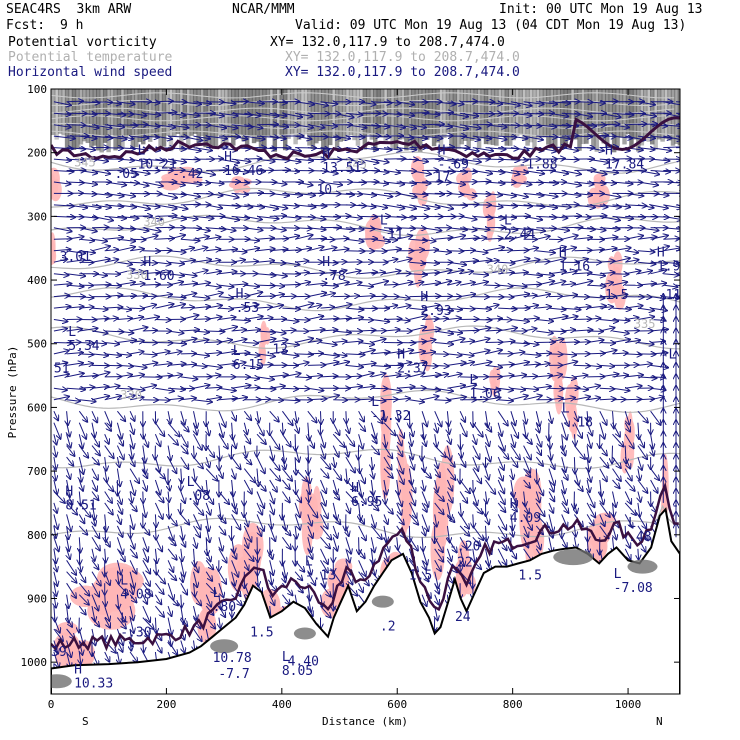 The image size is (740, 740). What do you see at coordinates (198, 496) in the screenshot?
I see `extremum-value: .08` at bounding box center [198, 496].